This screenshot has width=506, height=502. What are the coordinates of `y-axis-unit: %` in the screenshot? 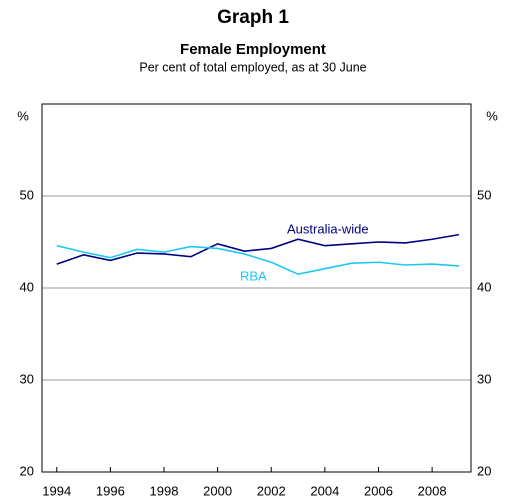 It's located at (23, 115).